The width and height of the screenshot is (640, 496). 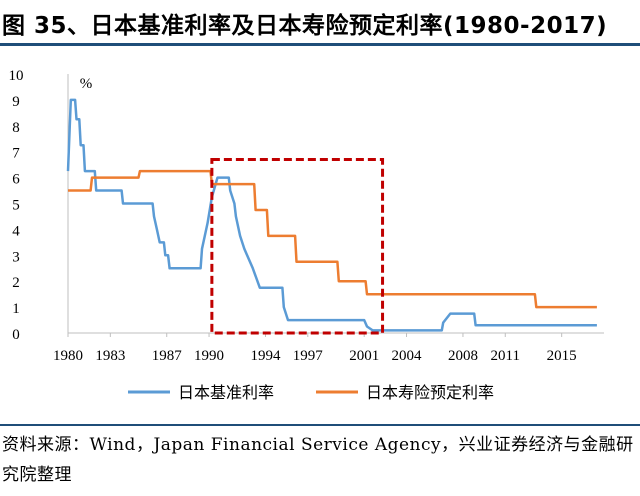 I want to click on legend-item-insurance-rate-label: 日本寿险预定利率, so click(x=430, y=393).